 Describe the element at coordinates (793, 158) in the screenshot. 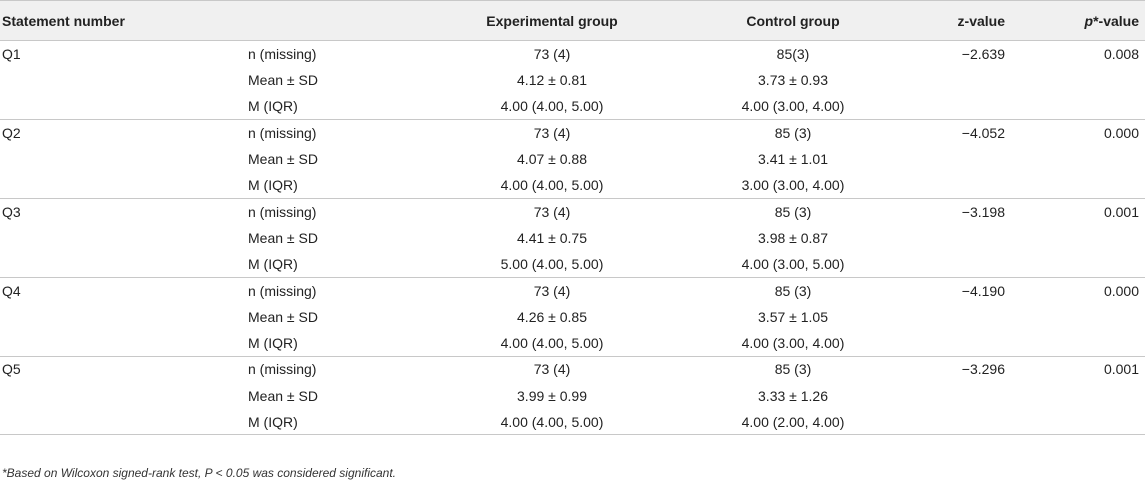

I see `control-cell: 3.41 ± 1.01` at that location.